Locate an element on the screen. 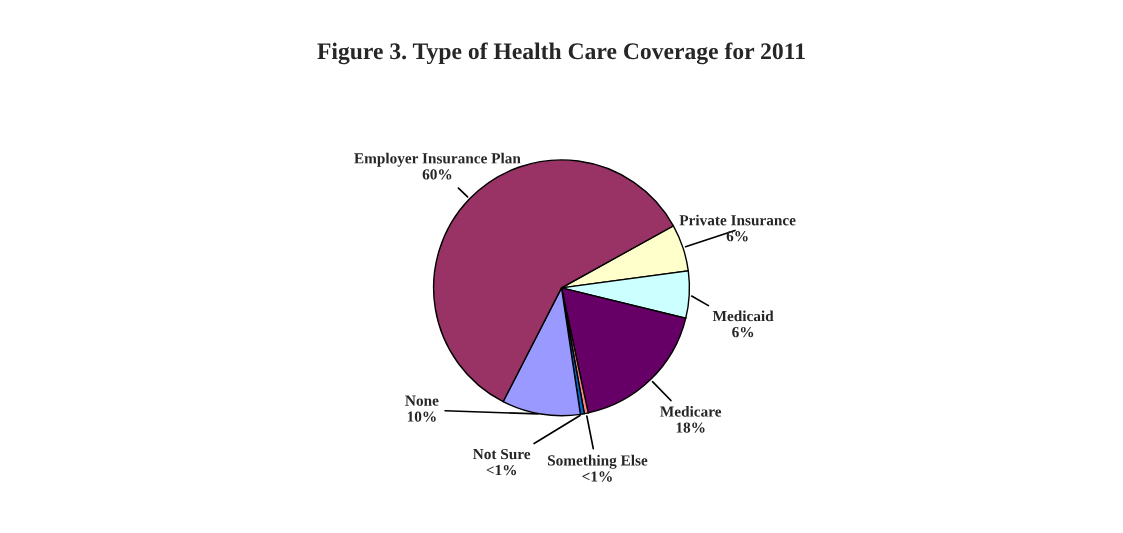 The height and width of the screenshot is (533, 1123). slice-label: Medicaid is located at coordinates (743, 316).